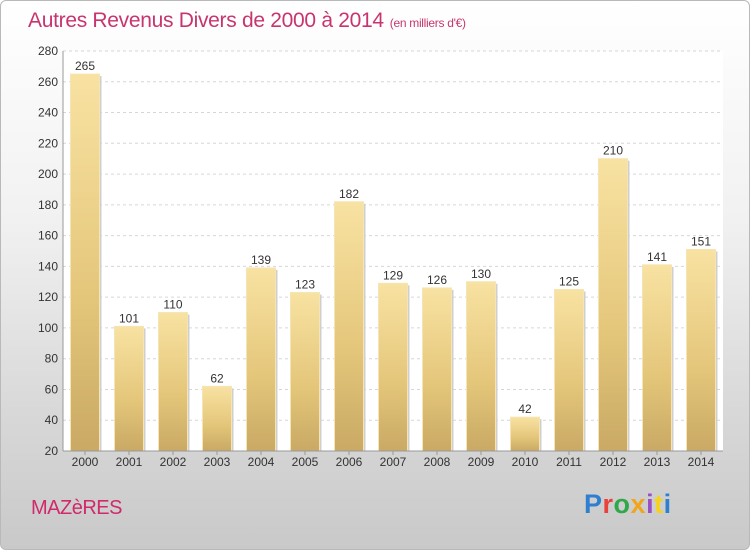 Image resolution: width=750 pixels, height=550 pixels. What do you see at coordinates (261, 462) in the screenshot?
I see `x-tick-label: 2004` at bounding box center [261, 462].